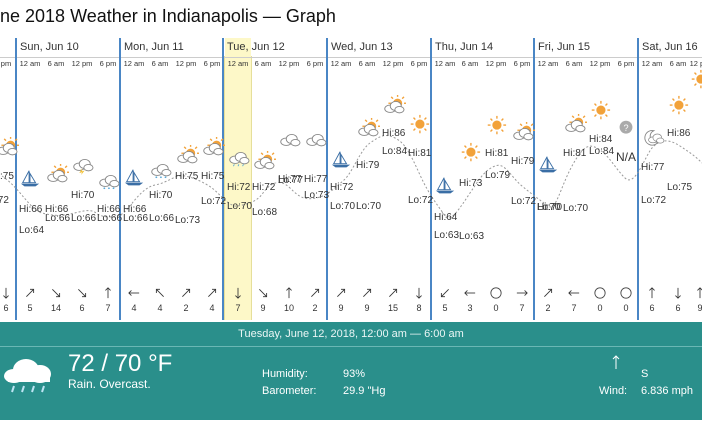 This screenshot has height=433, width=702. I want to click on high-temp-label: :75, so click(7, 176).